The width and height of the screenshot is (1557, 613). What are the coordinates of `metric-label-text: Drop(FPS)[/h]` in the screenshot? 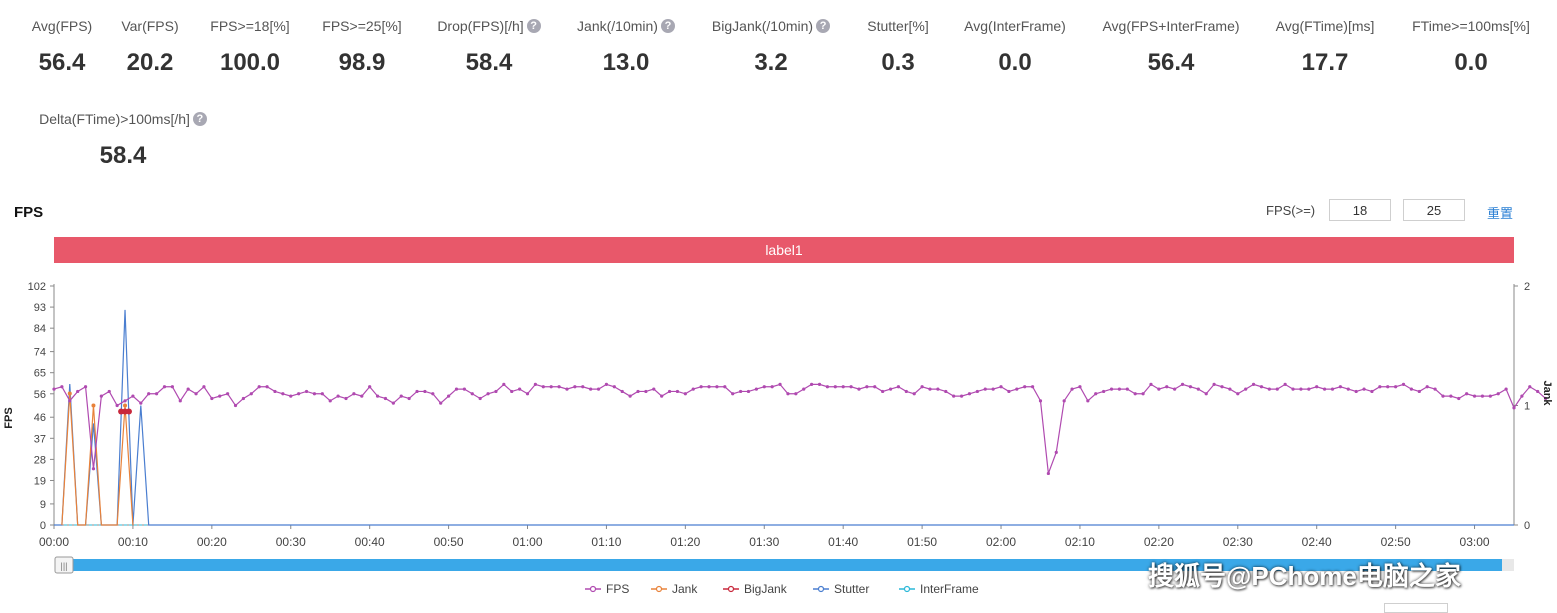 It's located at (480, 26).